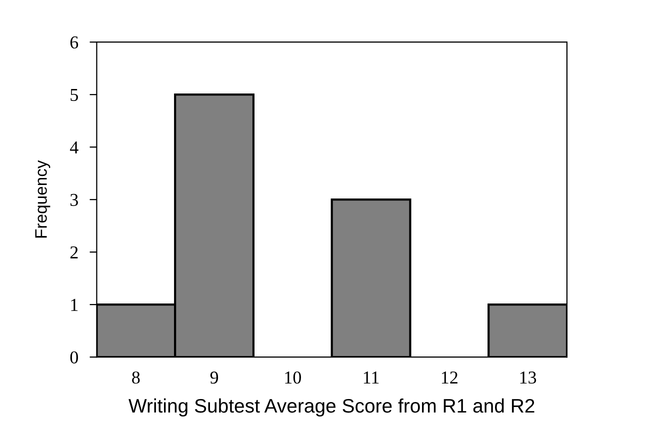  What do you see at coordinates (371, 378) in the screenshot?
I see `x-tick-label: 11` at bounding box center [371, 378].